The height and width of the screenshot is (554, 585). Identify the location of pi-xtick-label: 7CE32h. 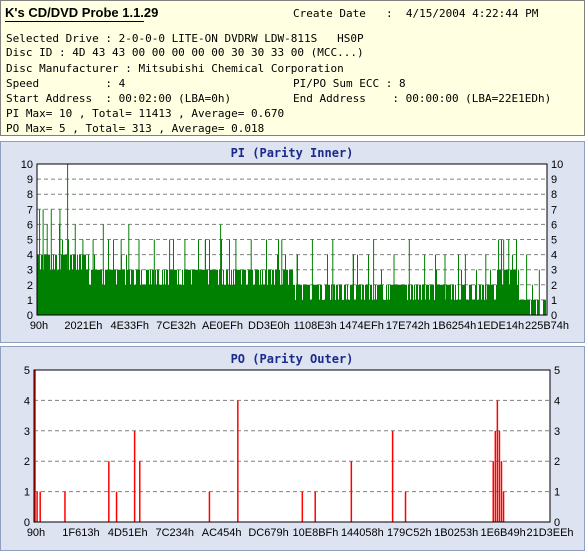
(176, 326).